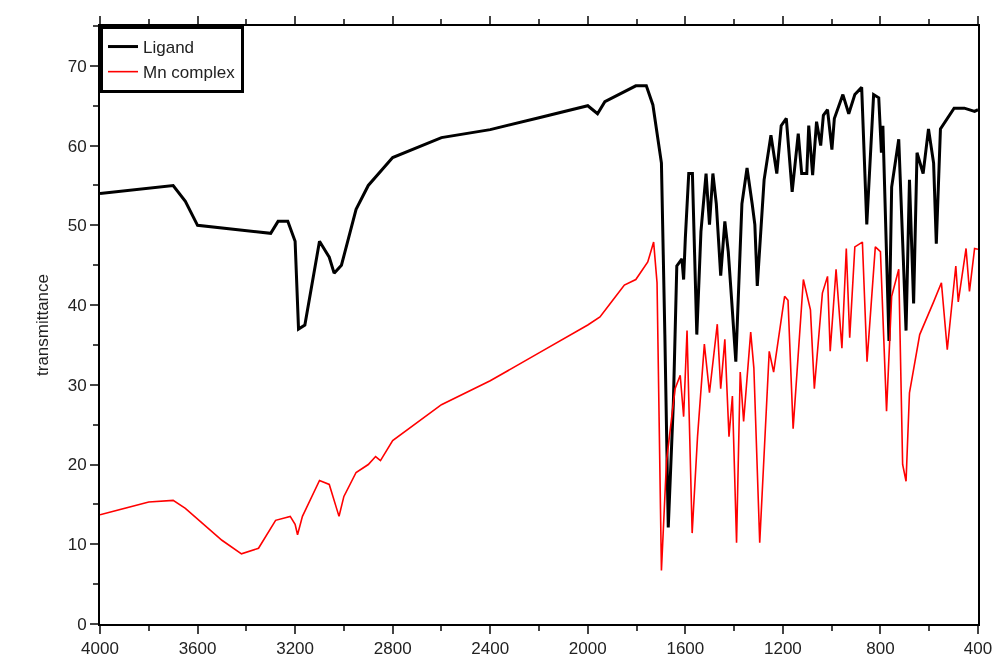 This screenshot has height=670, width=1004. What do you see at coordinates (587, 649) in the screenshot?
I see `x-tick-label: 2000` at bounding box center [587, 649].